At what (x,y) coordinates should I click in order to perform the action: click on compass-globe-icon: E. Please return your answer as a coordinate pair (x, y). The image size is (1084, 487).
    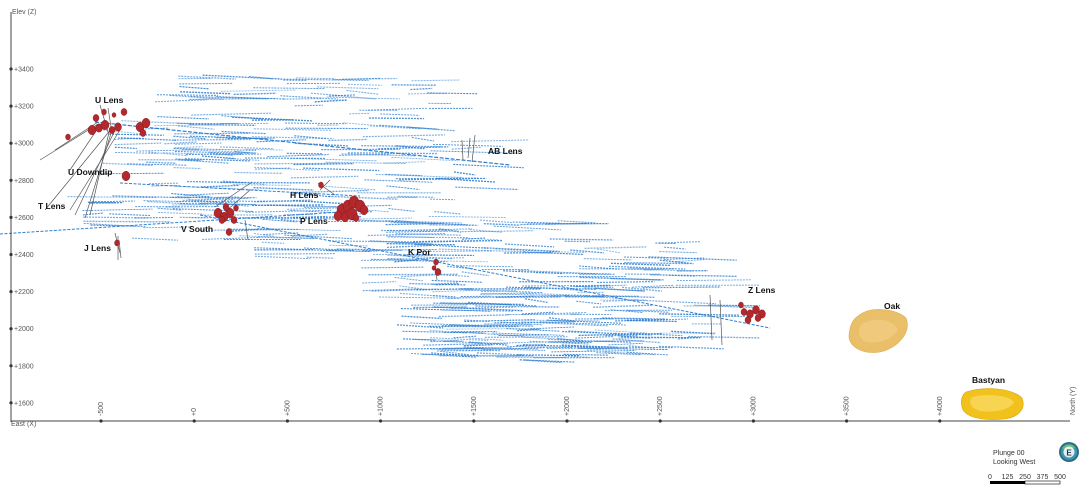
    Looking at the image, I should click on (1069, 452).